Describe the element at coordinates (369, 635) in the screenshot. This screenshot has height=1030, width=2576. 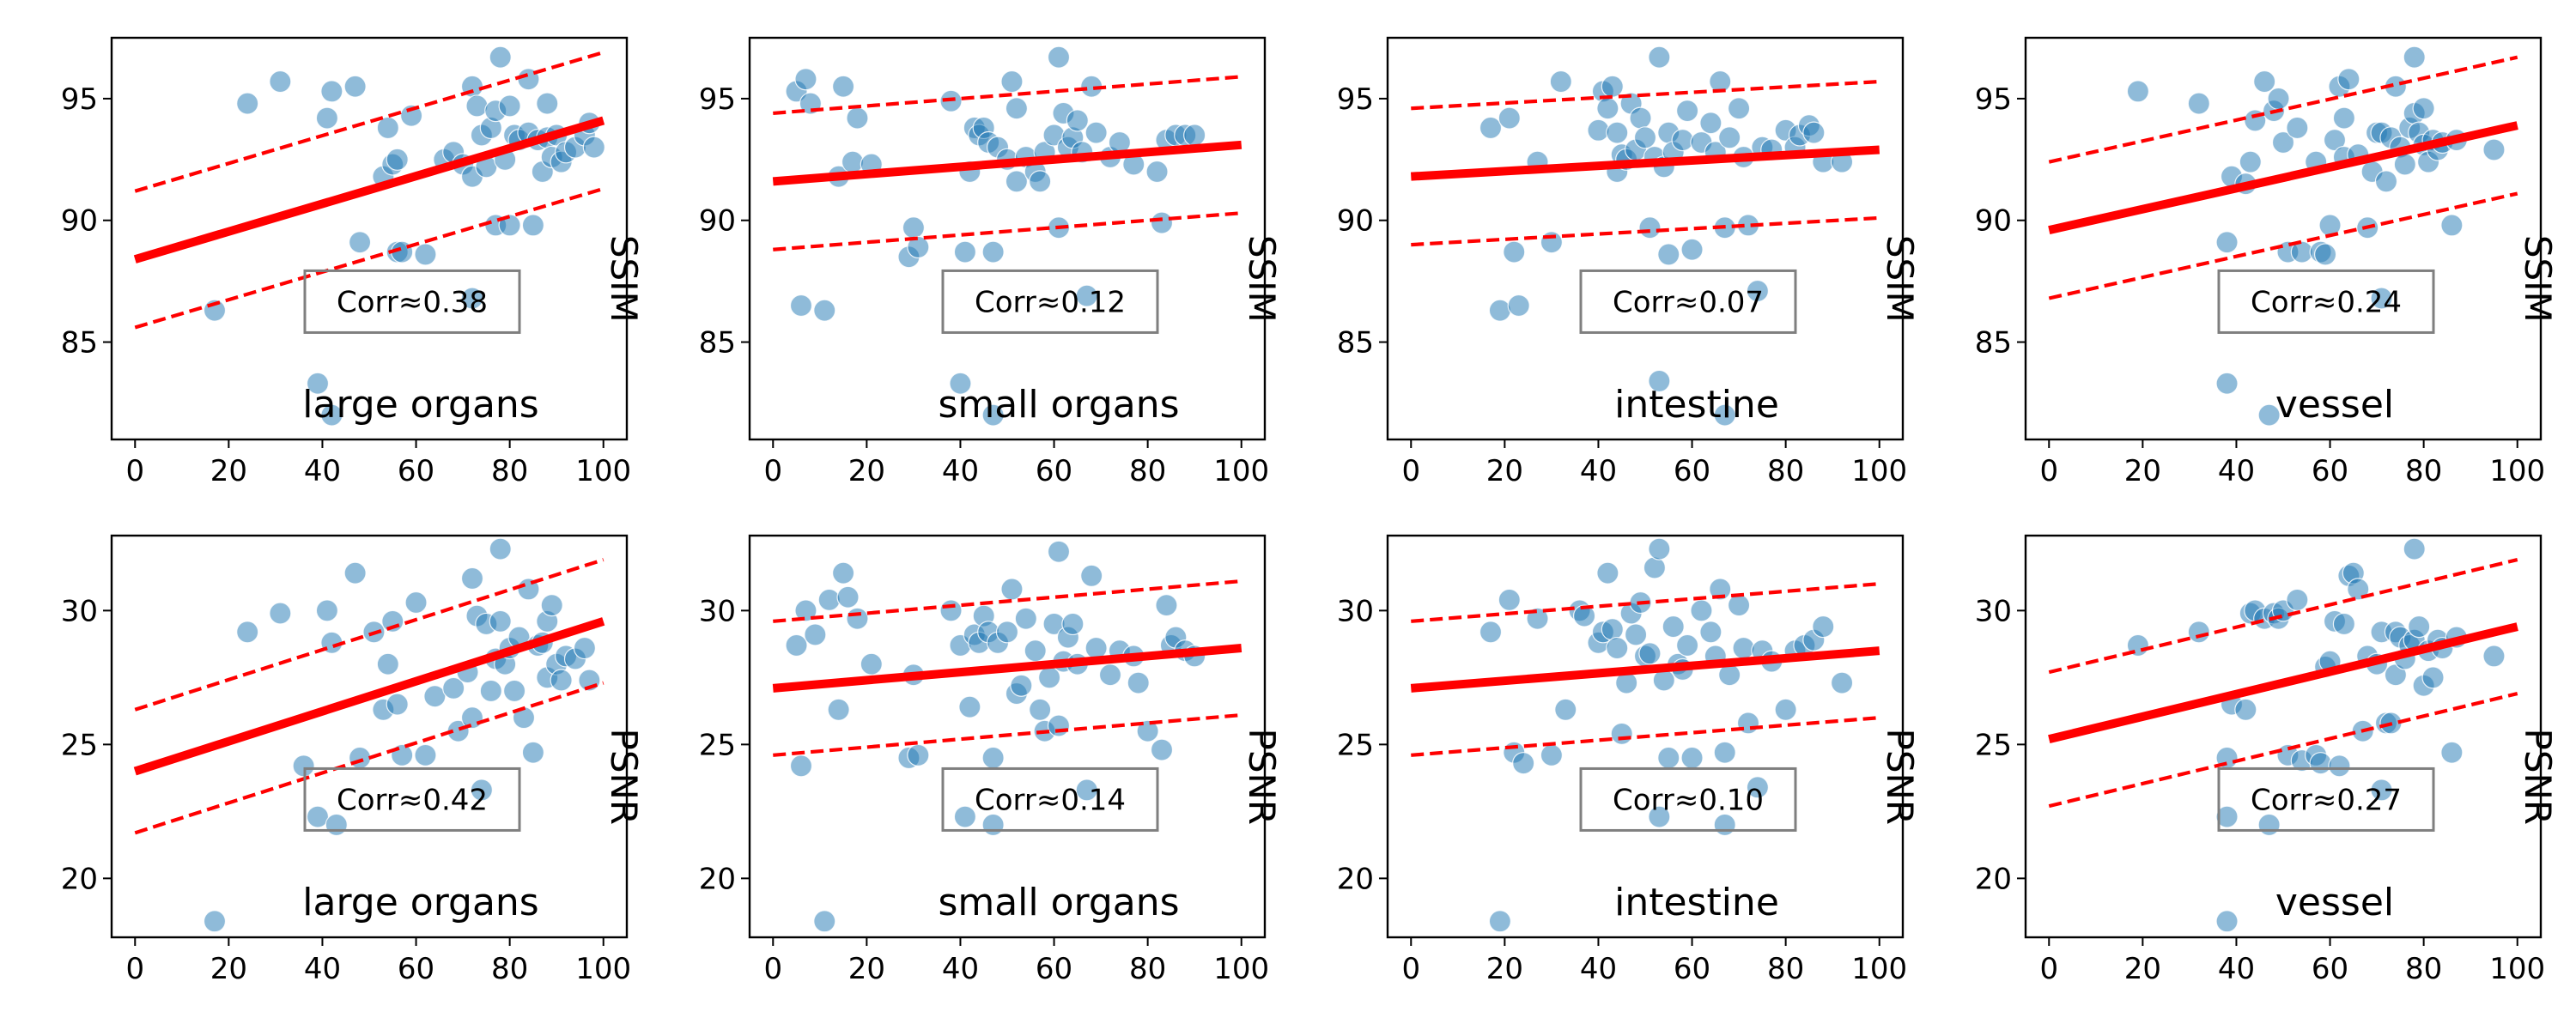
I see `upper-band-line` at that location.